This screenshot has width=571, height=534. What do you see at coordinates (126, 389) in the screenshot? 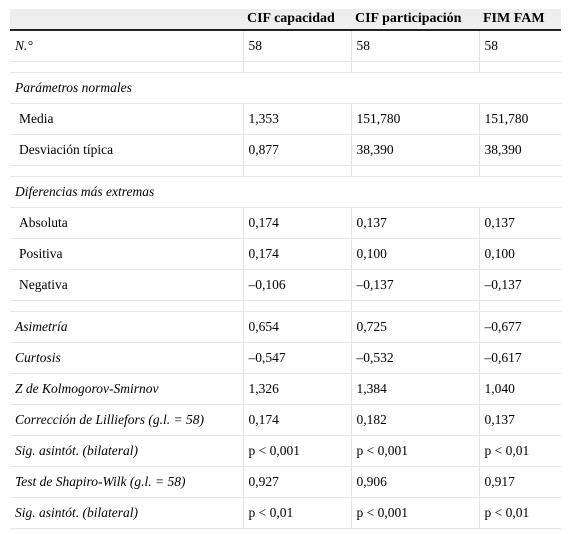
I see `row-label: Z de Kolmogorov-Smirnov` at bounding box center [126, 389].